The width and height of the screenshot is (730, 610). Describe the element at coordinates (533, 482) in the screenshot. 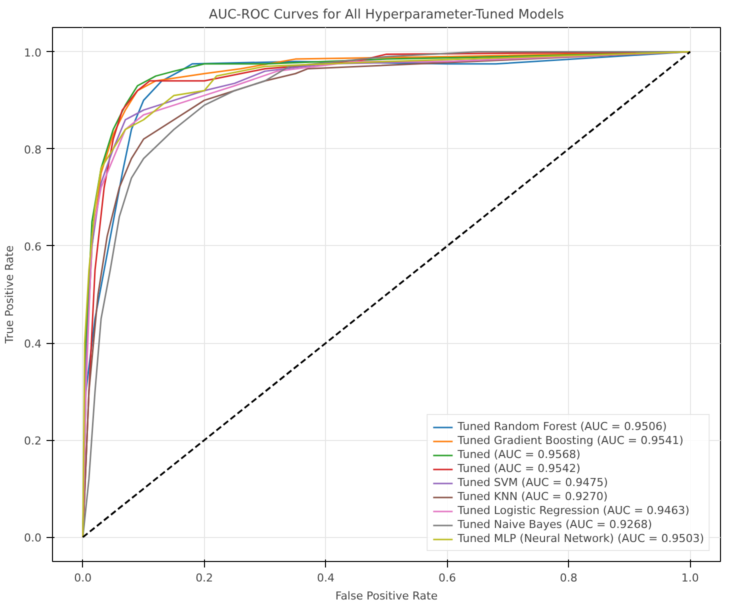

I see `legend-label: Tuned SVM (AUC = 0.9475)` at that location.